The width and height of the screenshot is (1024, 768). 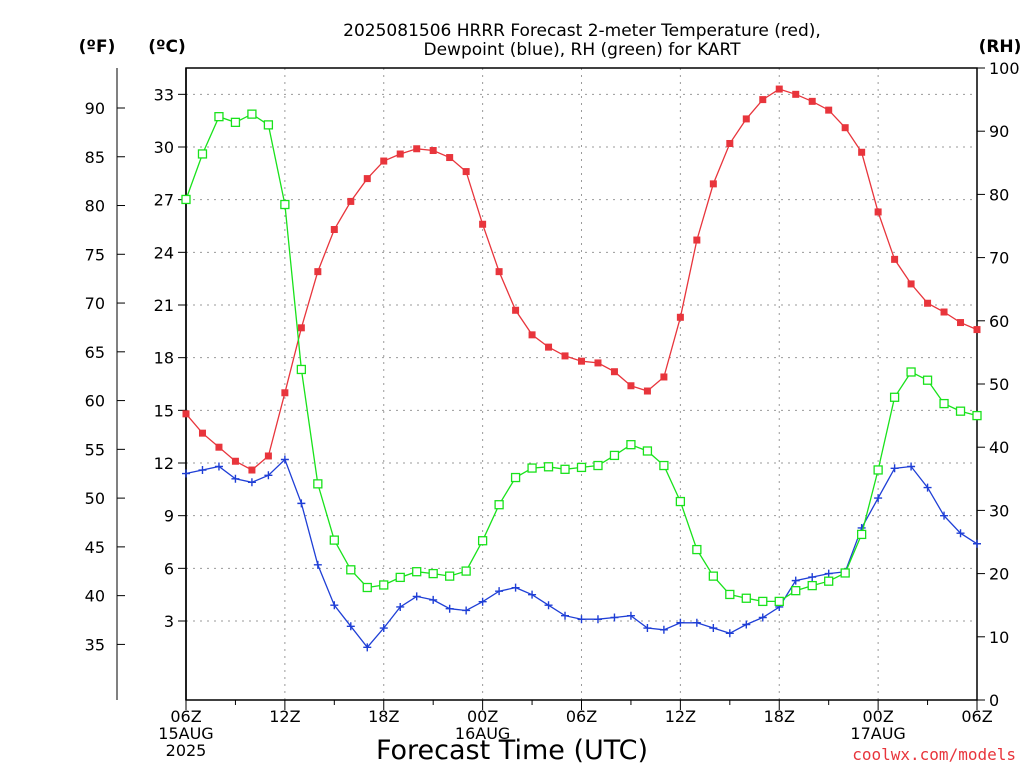 What do you see at coordinates (999, 637) in the screenshot?
I see `rh-tick-label: 10` at bounding box center [999, 637].